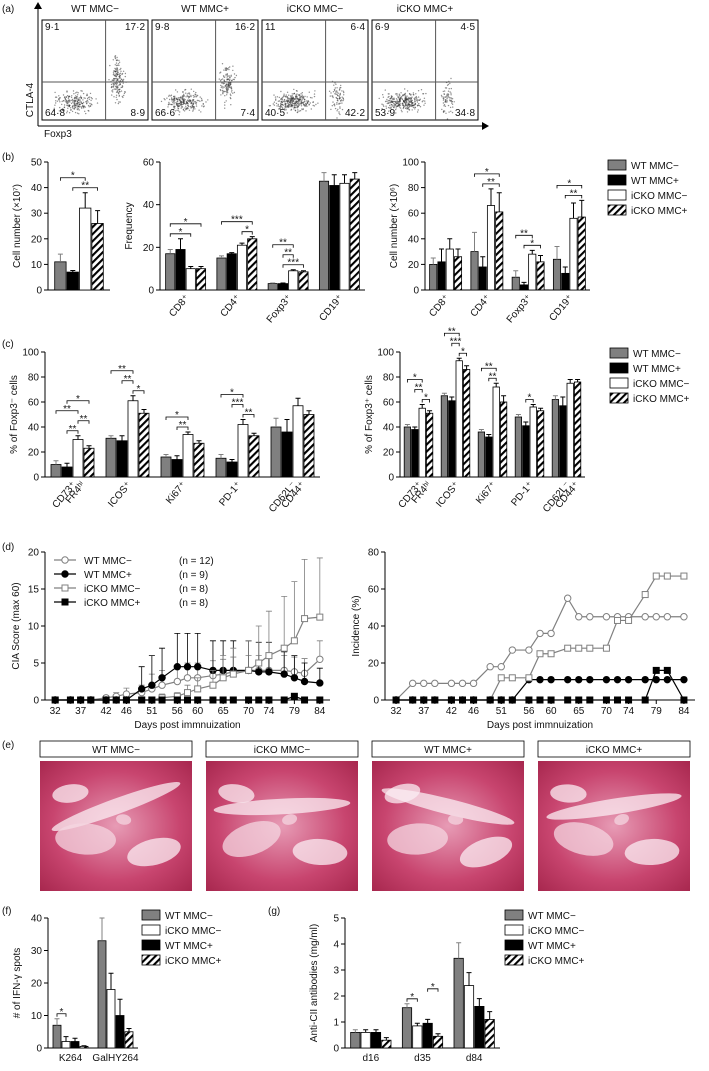 This screenshot has width=709, height=1071. What do you see at coordinates (165, 113) in the screenshot?
I see `quadrant-label: 66·6` at bounding box center [165, 113].